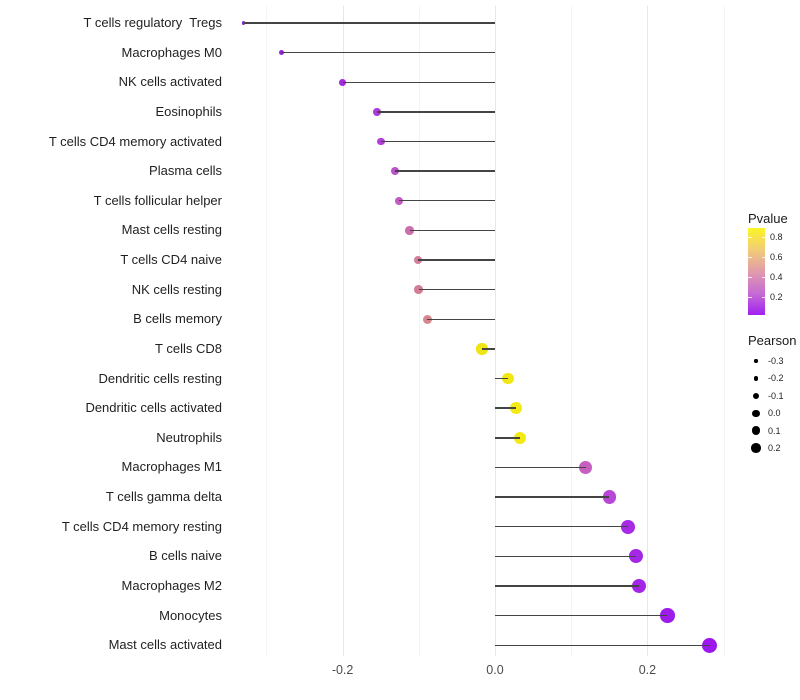 The image size is (800, 700). What do you see at coordinates (776, 378) in the screenshot?
I see `pearson-size-label: -0.2` at bounding box center [776, 378].